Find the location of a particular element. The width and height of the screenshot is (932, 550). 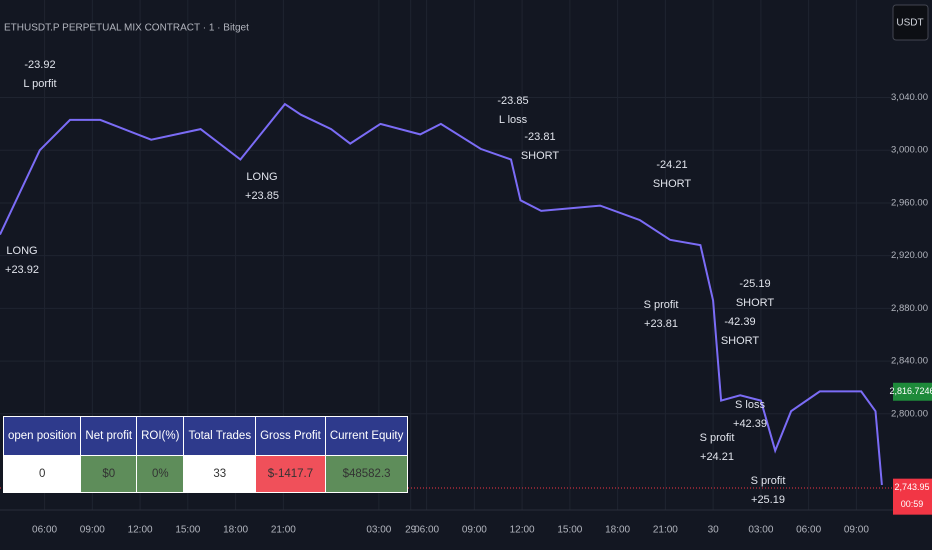

table-cell: 33 is located at coordinates (220, 474).